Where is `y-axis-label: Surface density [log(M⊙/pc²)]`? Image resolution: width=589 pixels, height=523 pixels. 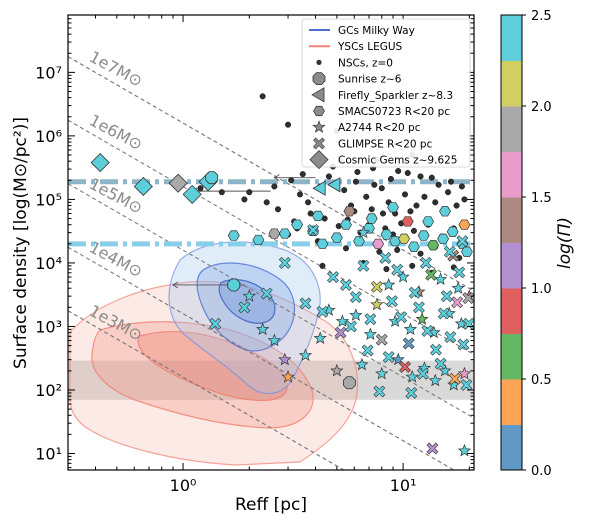
y-axis-label: Surface density [log(M⊙/pc²)] is located at coordinates (21, 243).